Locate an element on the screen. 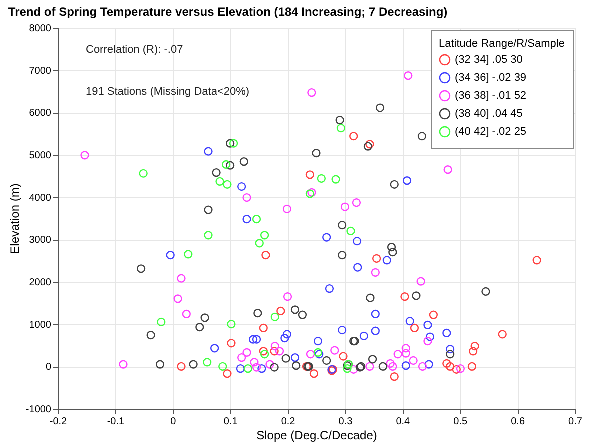 The width and height of the screenshot is (596, 447). legend-label: (36 38] -.01 52 is located at coordinates (491, 96).